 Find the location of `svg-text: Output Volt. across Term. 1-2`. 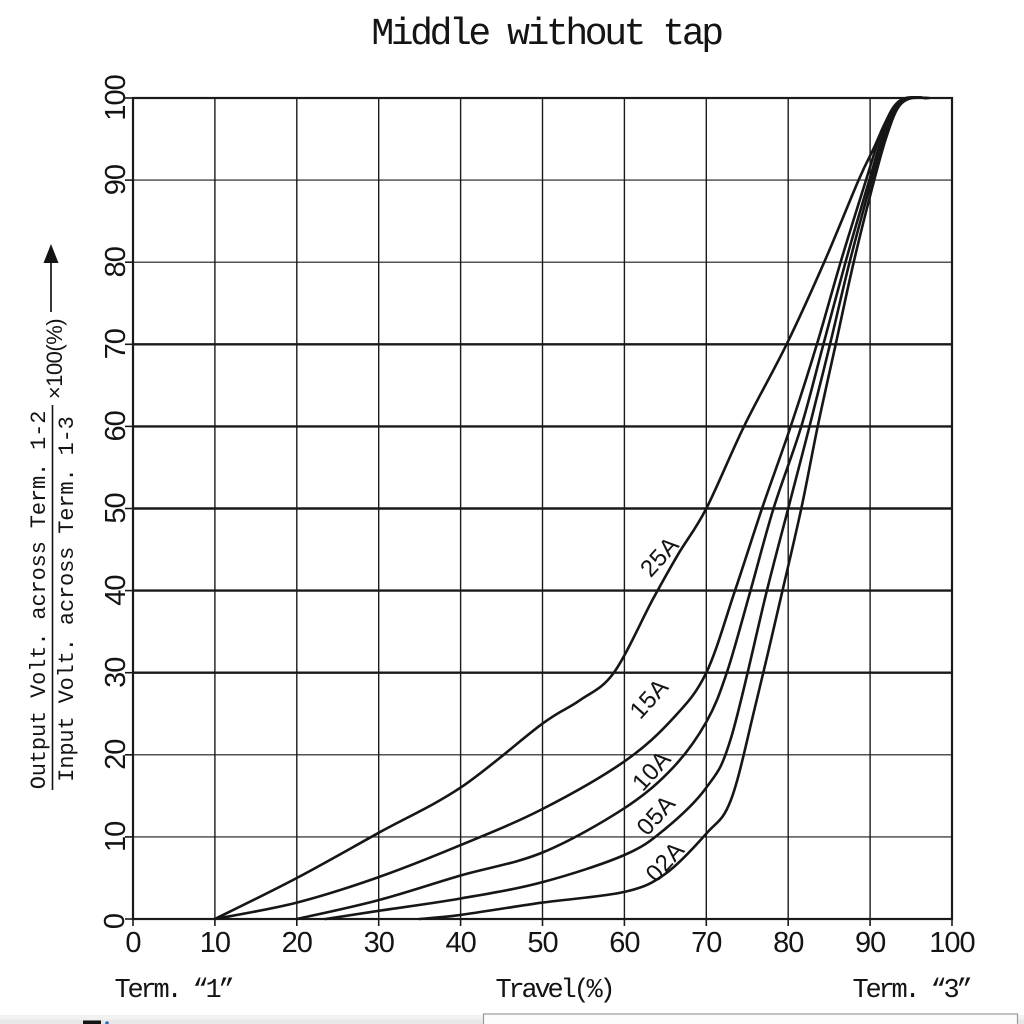

svg-text: Output Volt. across Term. 1-2 is located at coordinates (39, 600).